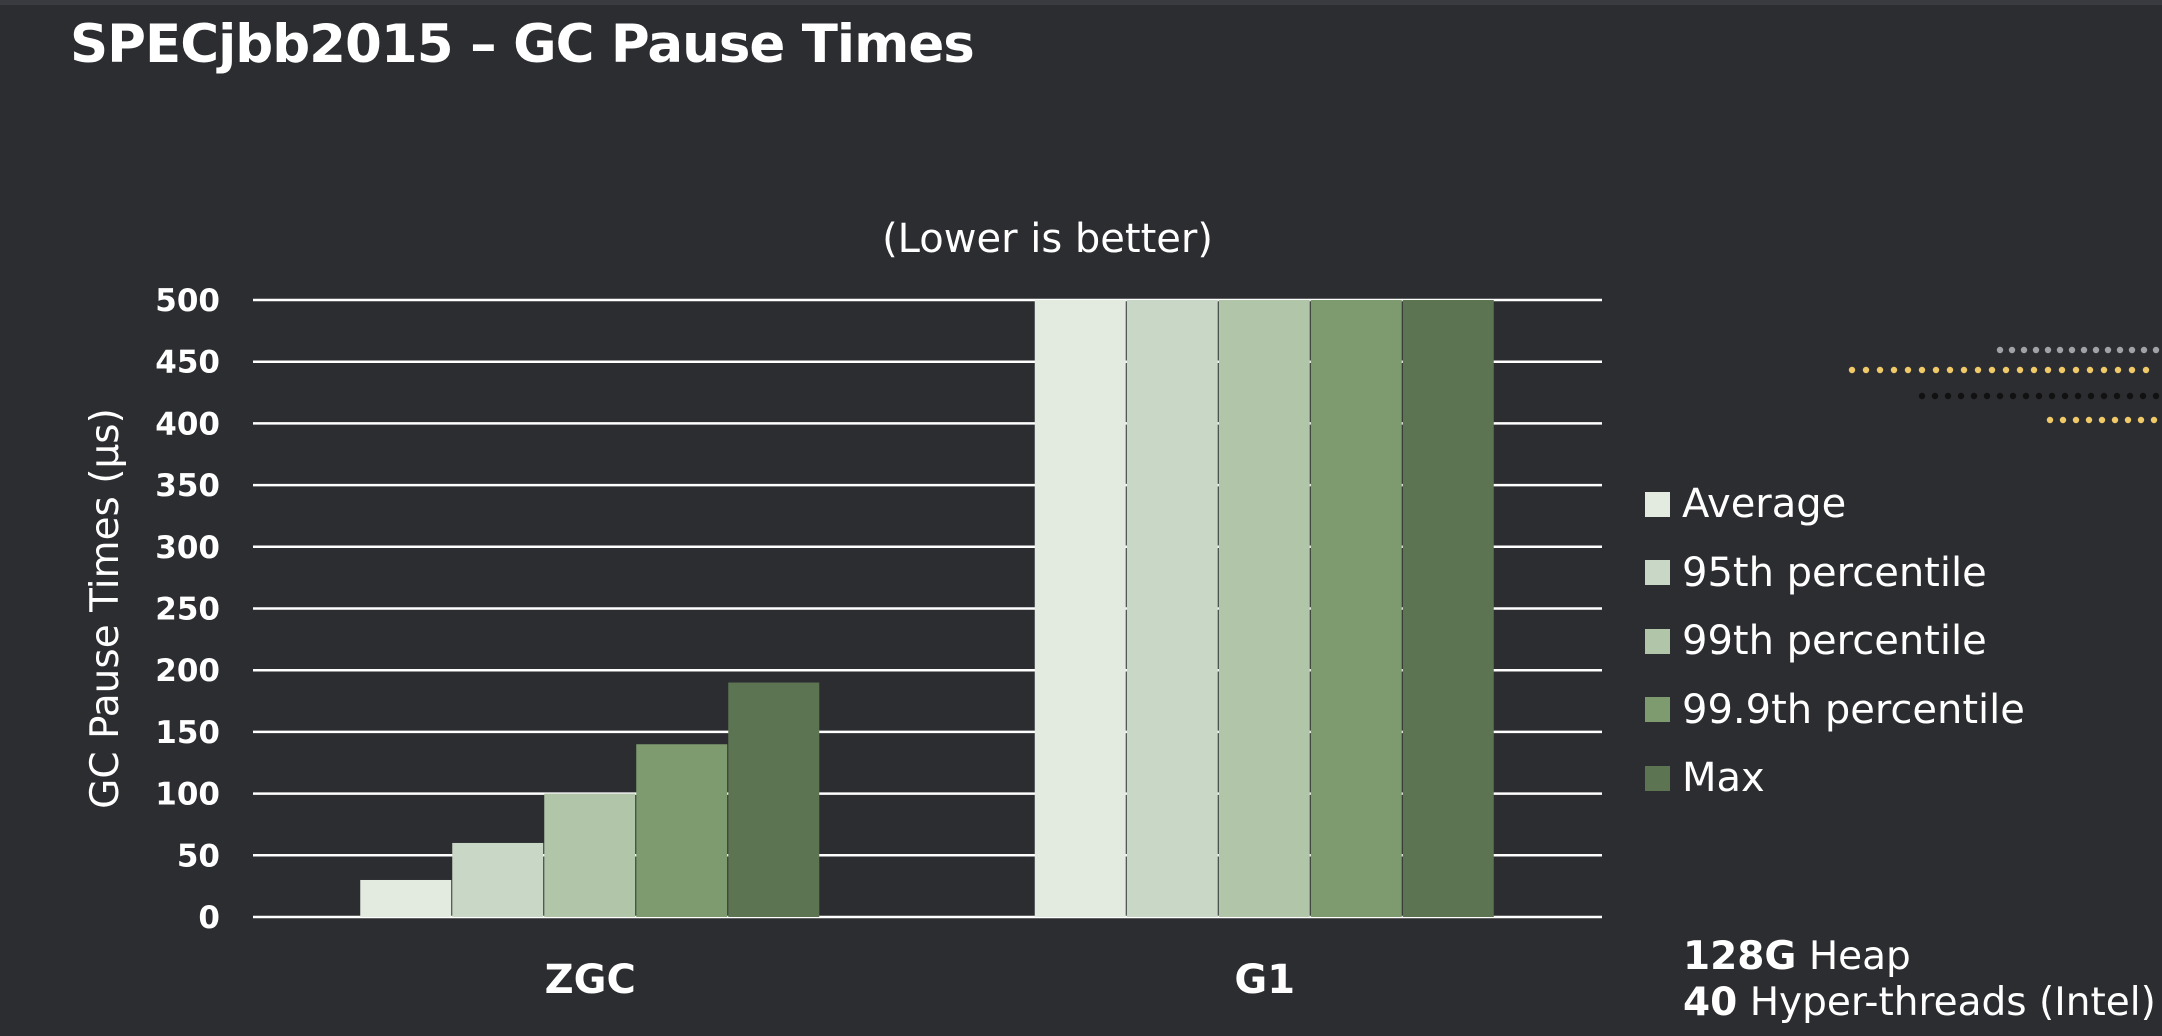 This screenshot has width=2162, height=1036. I want to click on y-tick-label: 100, so click(187, 795).